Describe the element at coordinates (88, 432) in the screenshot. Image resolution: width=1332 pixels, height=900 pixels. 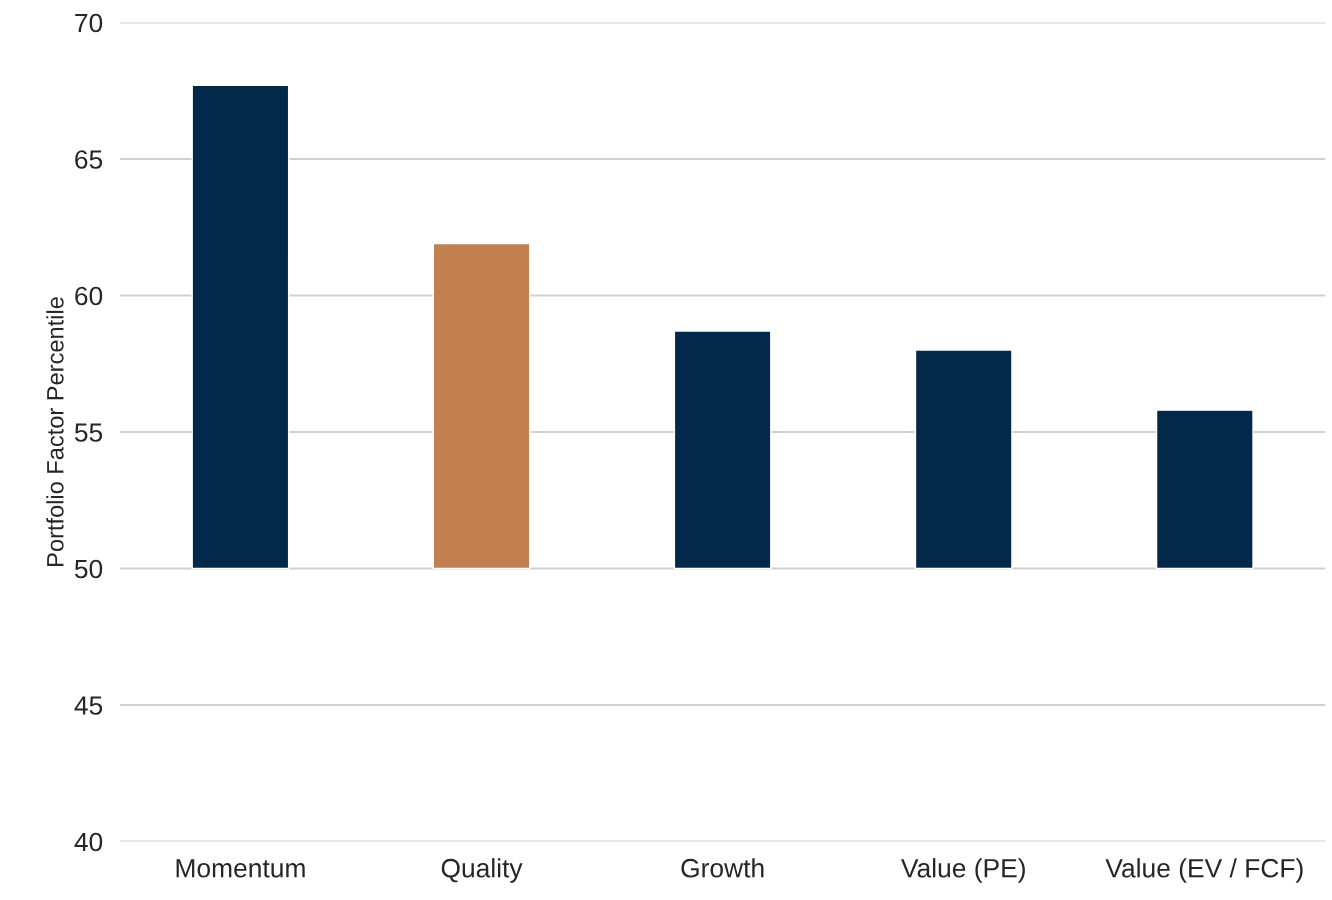
I see `y-tick-label: 55` at that location.